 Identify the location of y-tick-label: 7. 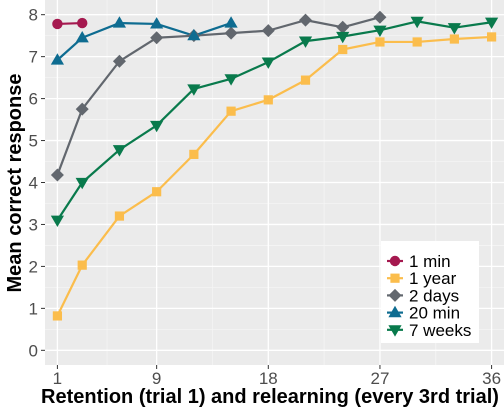
(33, 57).